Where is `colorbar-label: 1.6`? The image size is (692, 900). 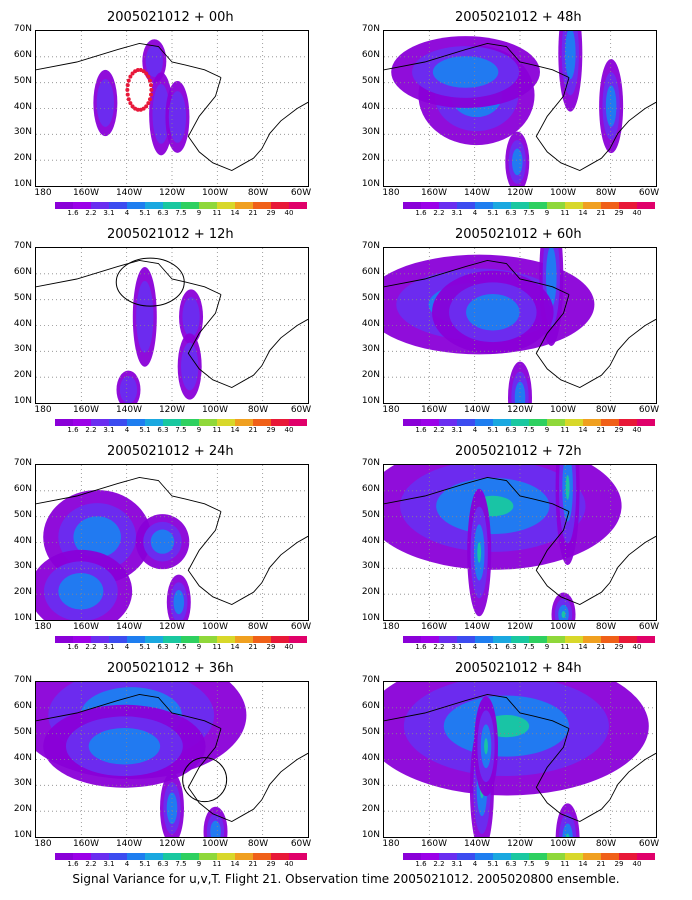
colorbar-label: 1.6 is located at coordinates (73, 864).